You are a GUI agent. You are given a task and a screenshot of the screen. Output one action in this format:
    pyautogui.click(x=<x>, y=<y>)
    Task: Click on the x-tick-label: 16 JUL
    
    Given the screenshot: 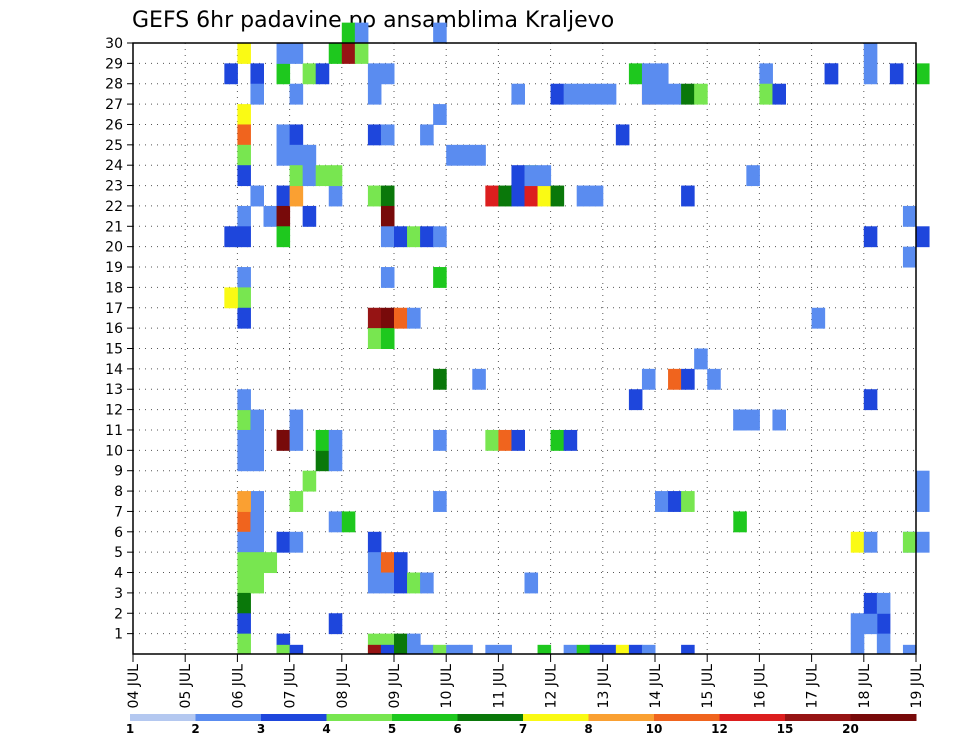 What is the action you would take?
    pyautogui.click(x=760, y=686)
    